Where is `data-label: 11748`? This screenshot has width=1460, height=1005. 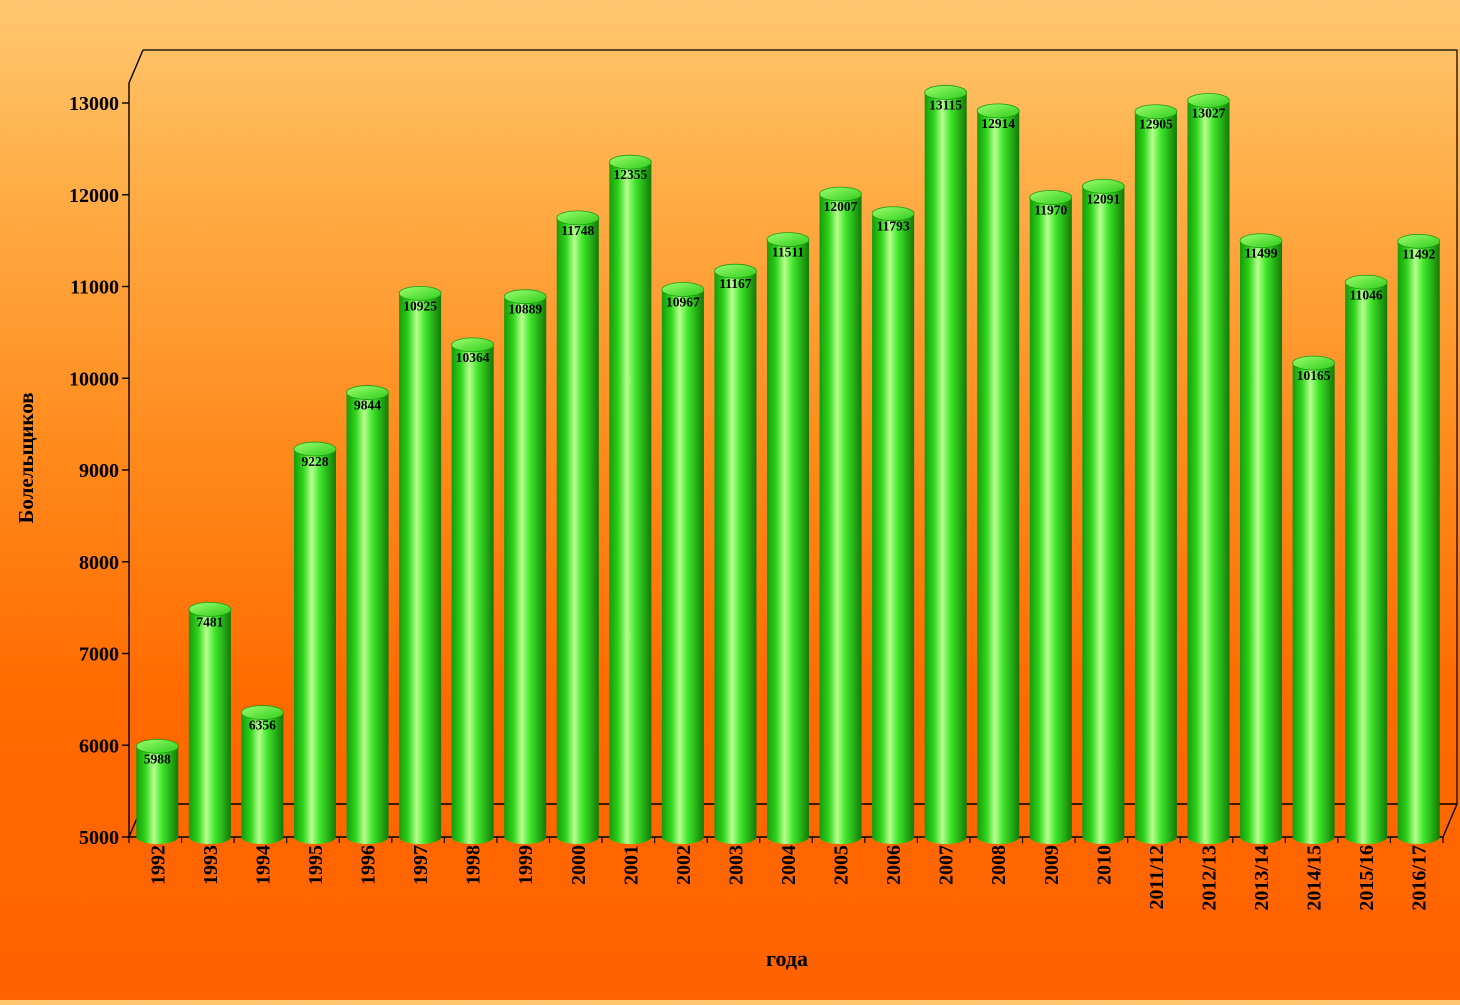
data-label: 11748 is located at coordinates (577, 230).